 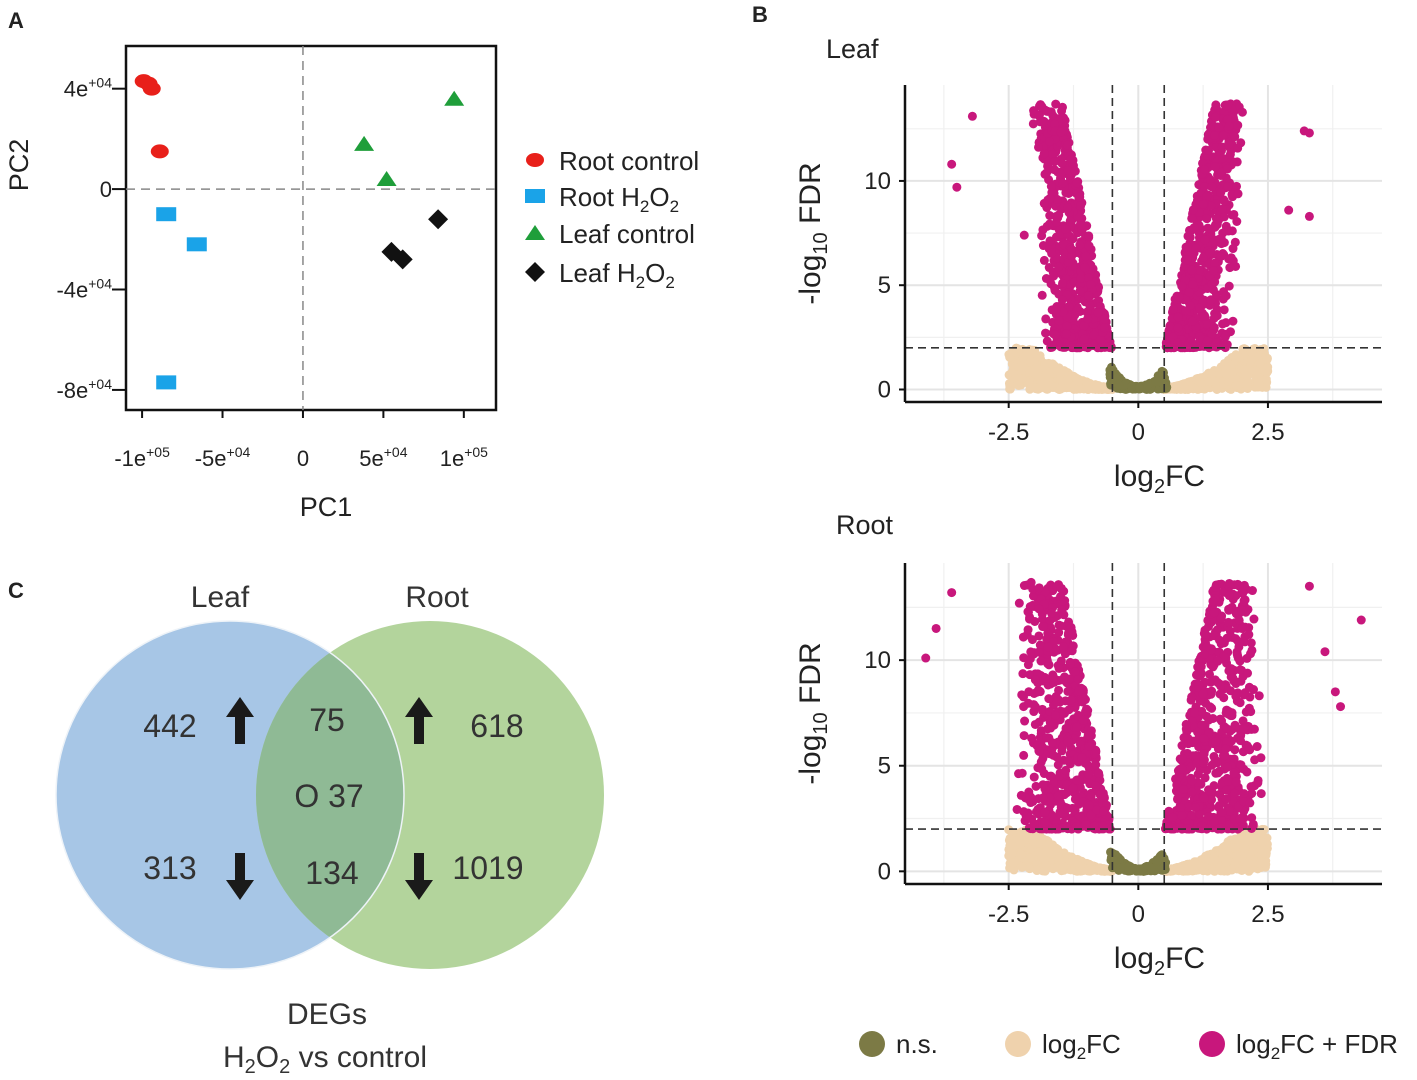 What do you see at coordinates (1140, 388) in the screenshot?
I see `volcano-leaf-point-ns` at bounding box center [1140, 388].